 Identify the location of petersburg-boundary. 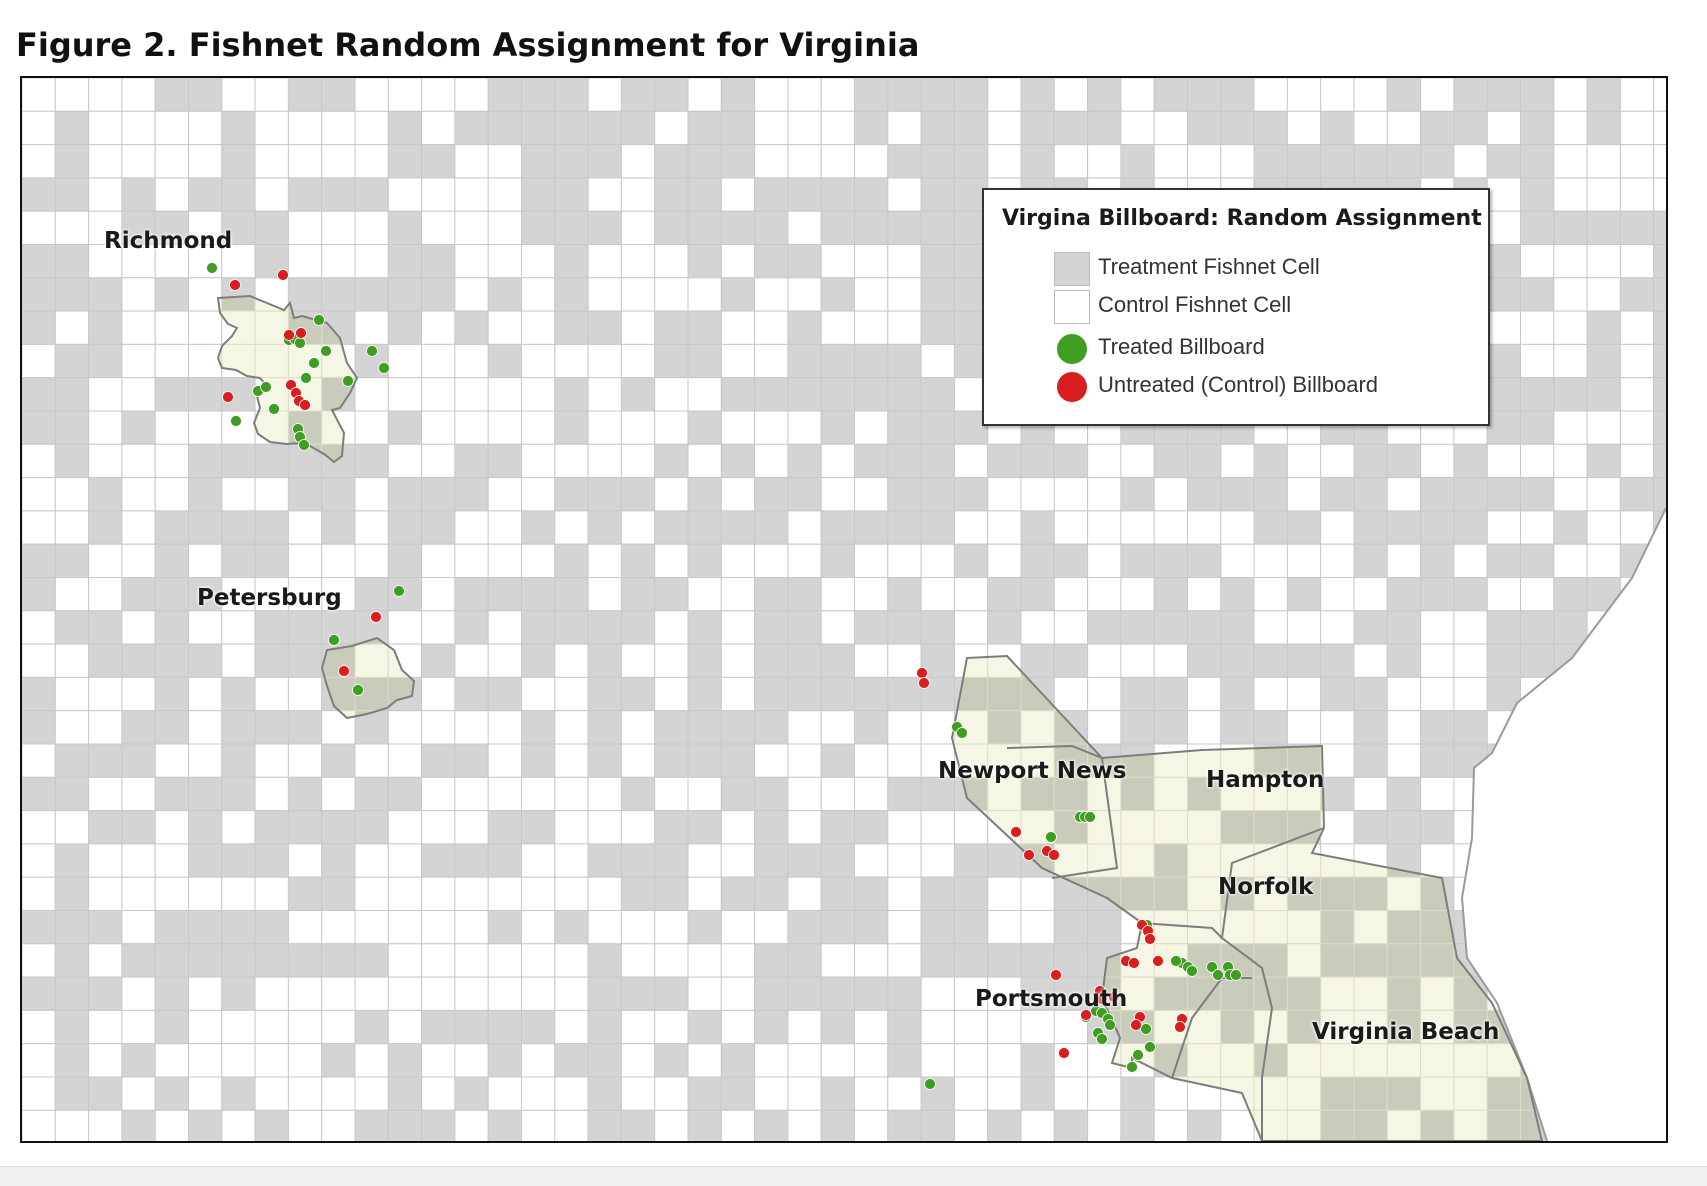
(368, 678).